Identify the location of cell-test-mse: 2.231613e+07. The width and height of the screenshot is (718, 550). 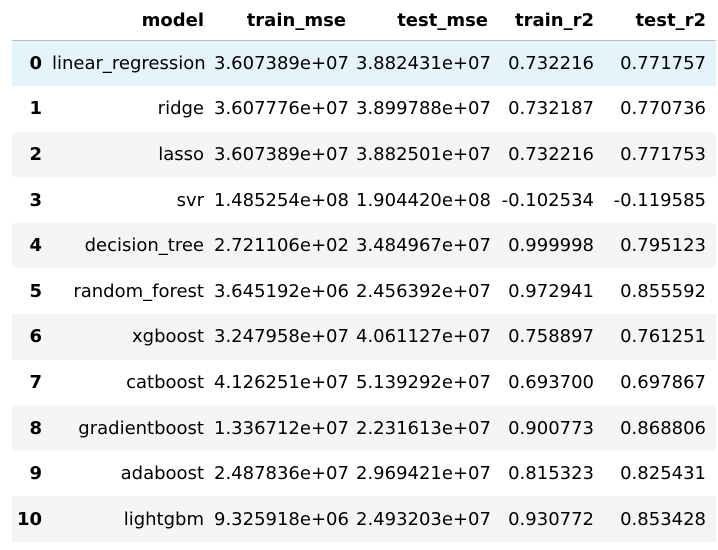
(423, 428).